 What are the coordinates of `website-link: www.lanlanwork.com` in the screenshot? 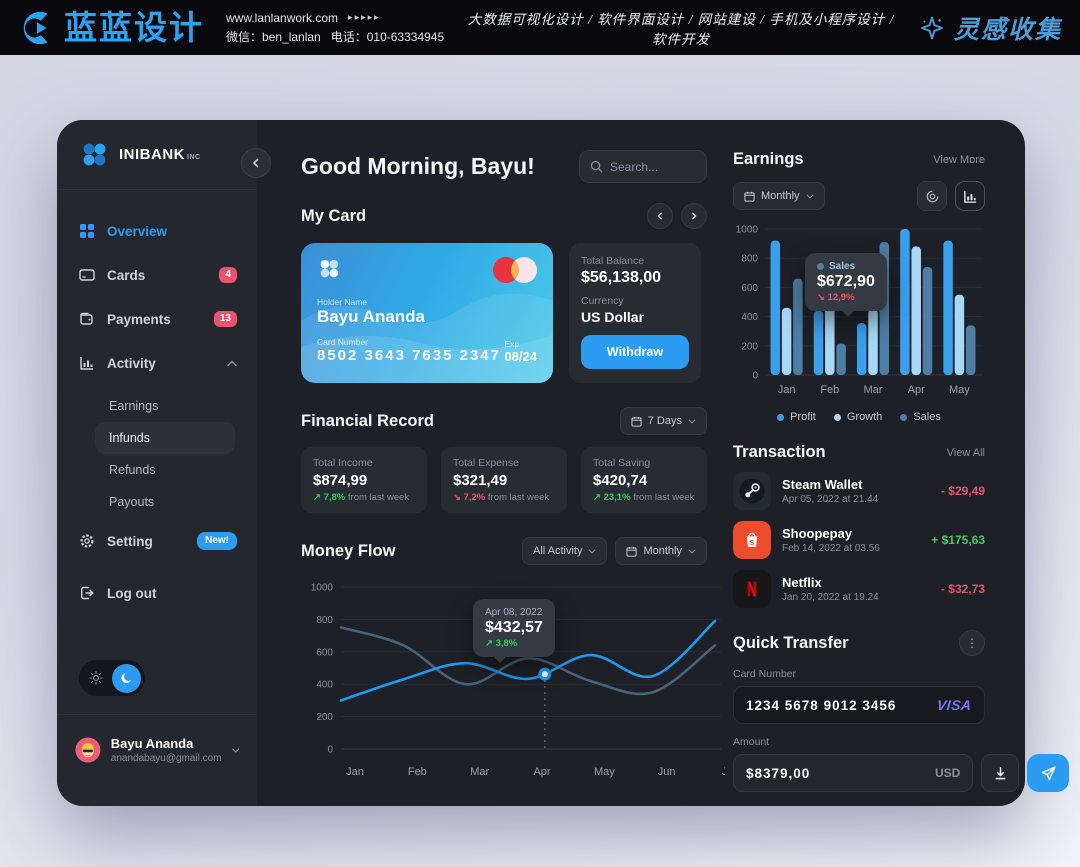 It's located at (282, 17).